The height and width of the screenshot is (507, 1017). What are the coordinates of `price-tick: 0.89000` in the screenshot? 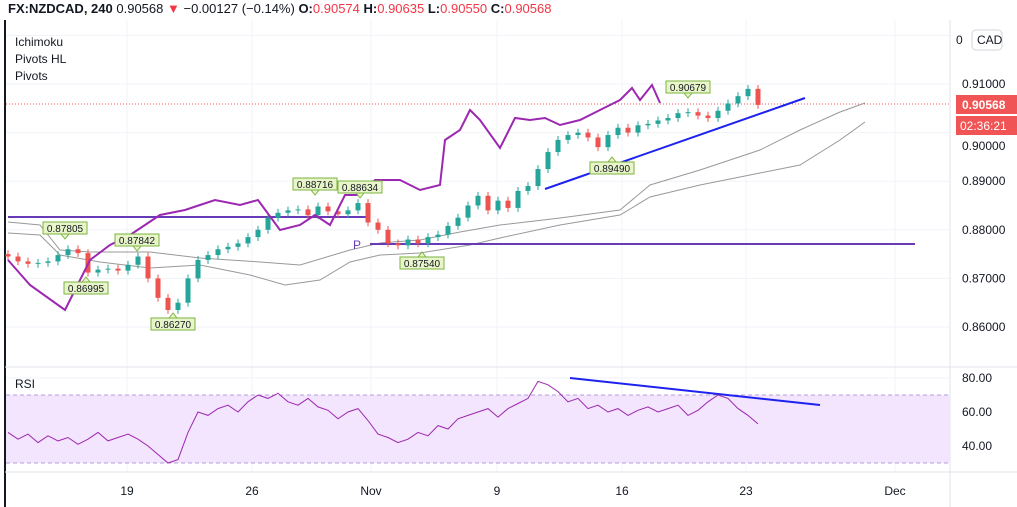 It's located at (984, 181).